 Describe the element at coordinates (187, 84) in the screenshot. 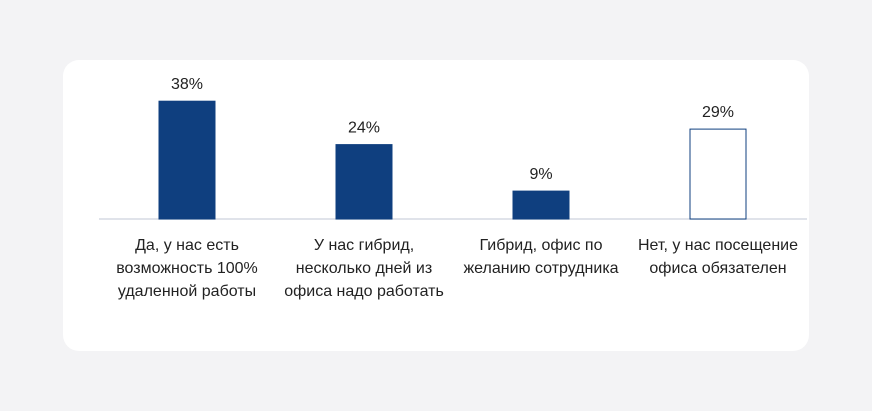

I see `value-label: 38%` at that location.